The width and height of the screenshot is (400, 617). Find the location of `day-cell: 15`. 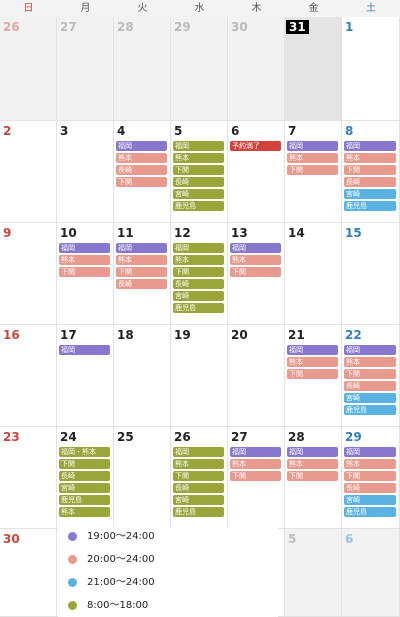

day-cell: 15 is located at coordinates (371, 274).